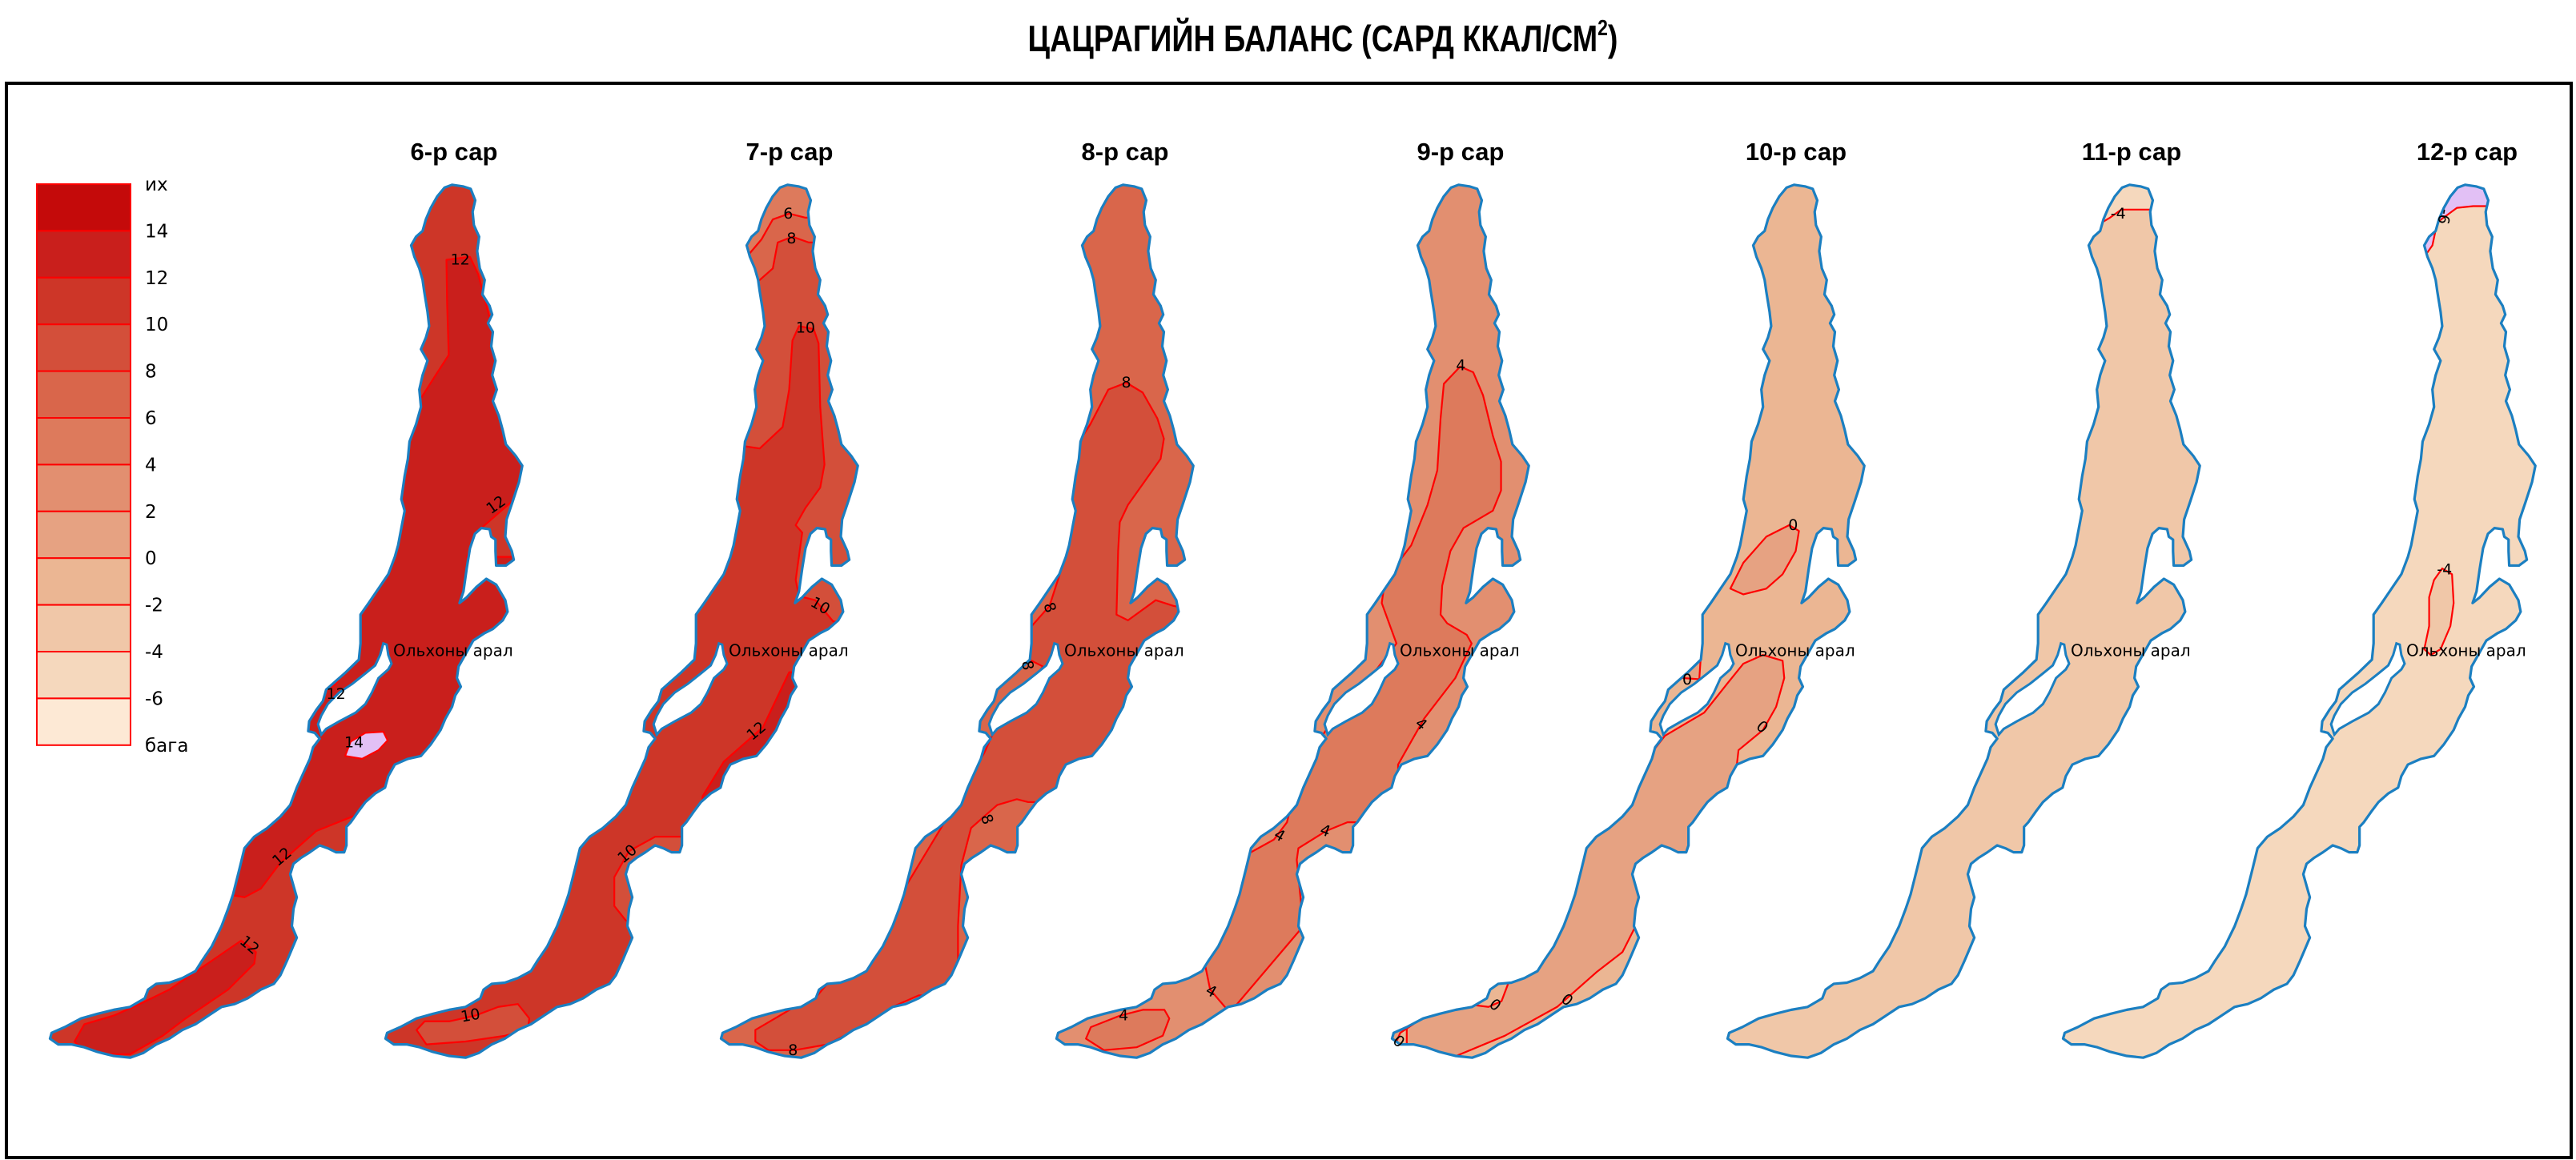 The image size is (2576, 1160). What do you see at coordinates (151, 372) in the screenshot?
I see `legend-label: 8` at bounding box center [151, 372].